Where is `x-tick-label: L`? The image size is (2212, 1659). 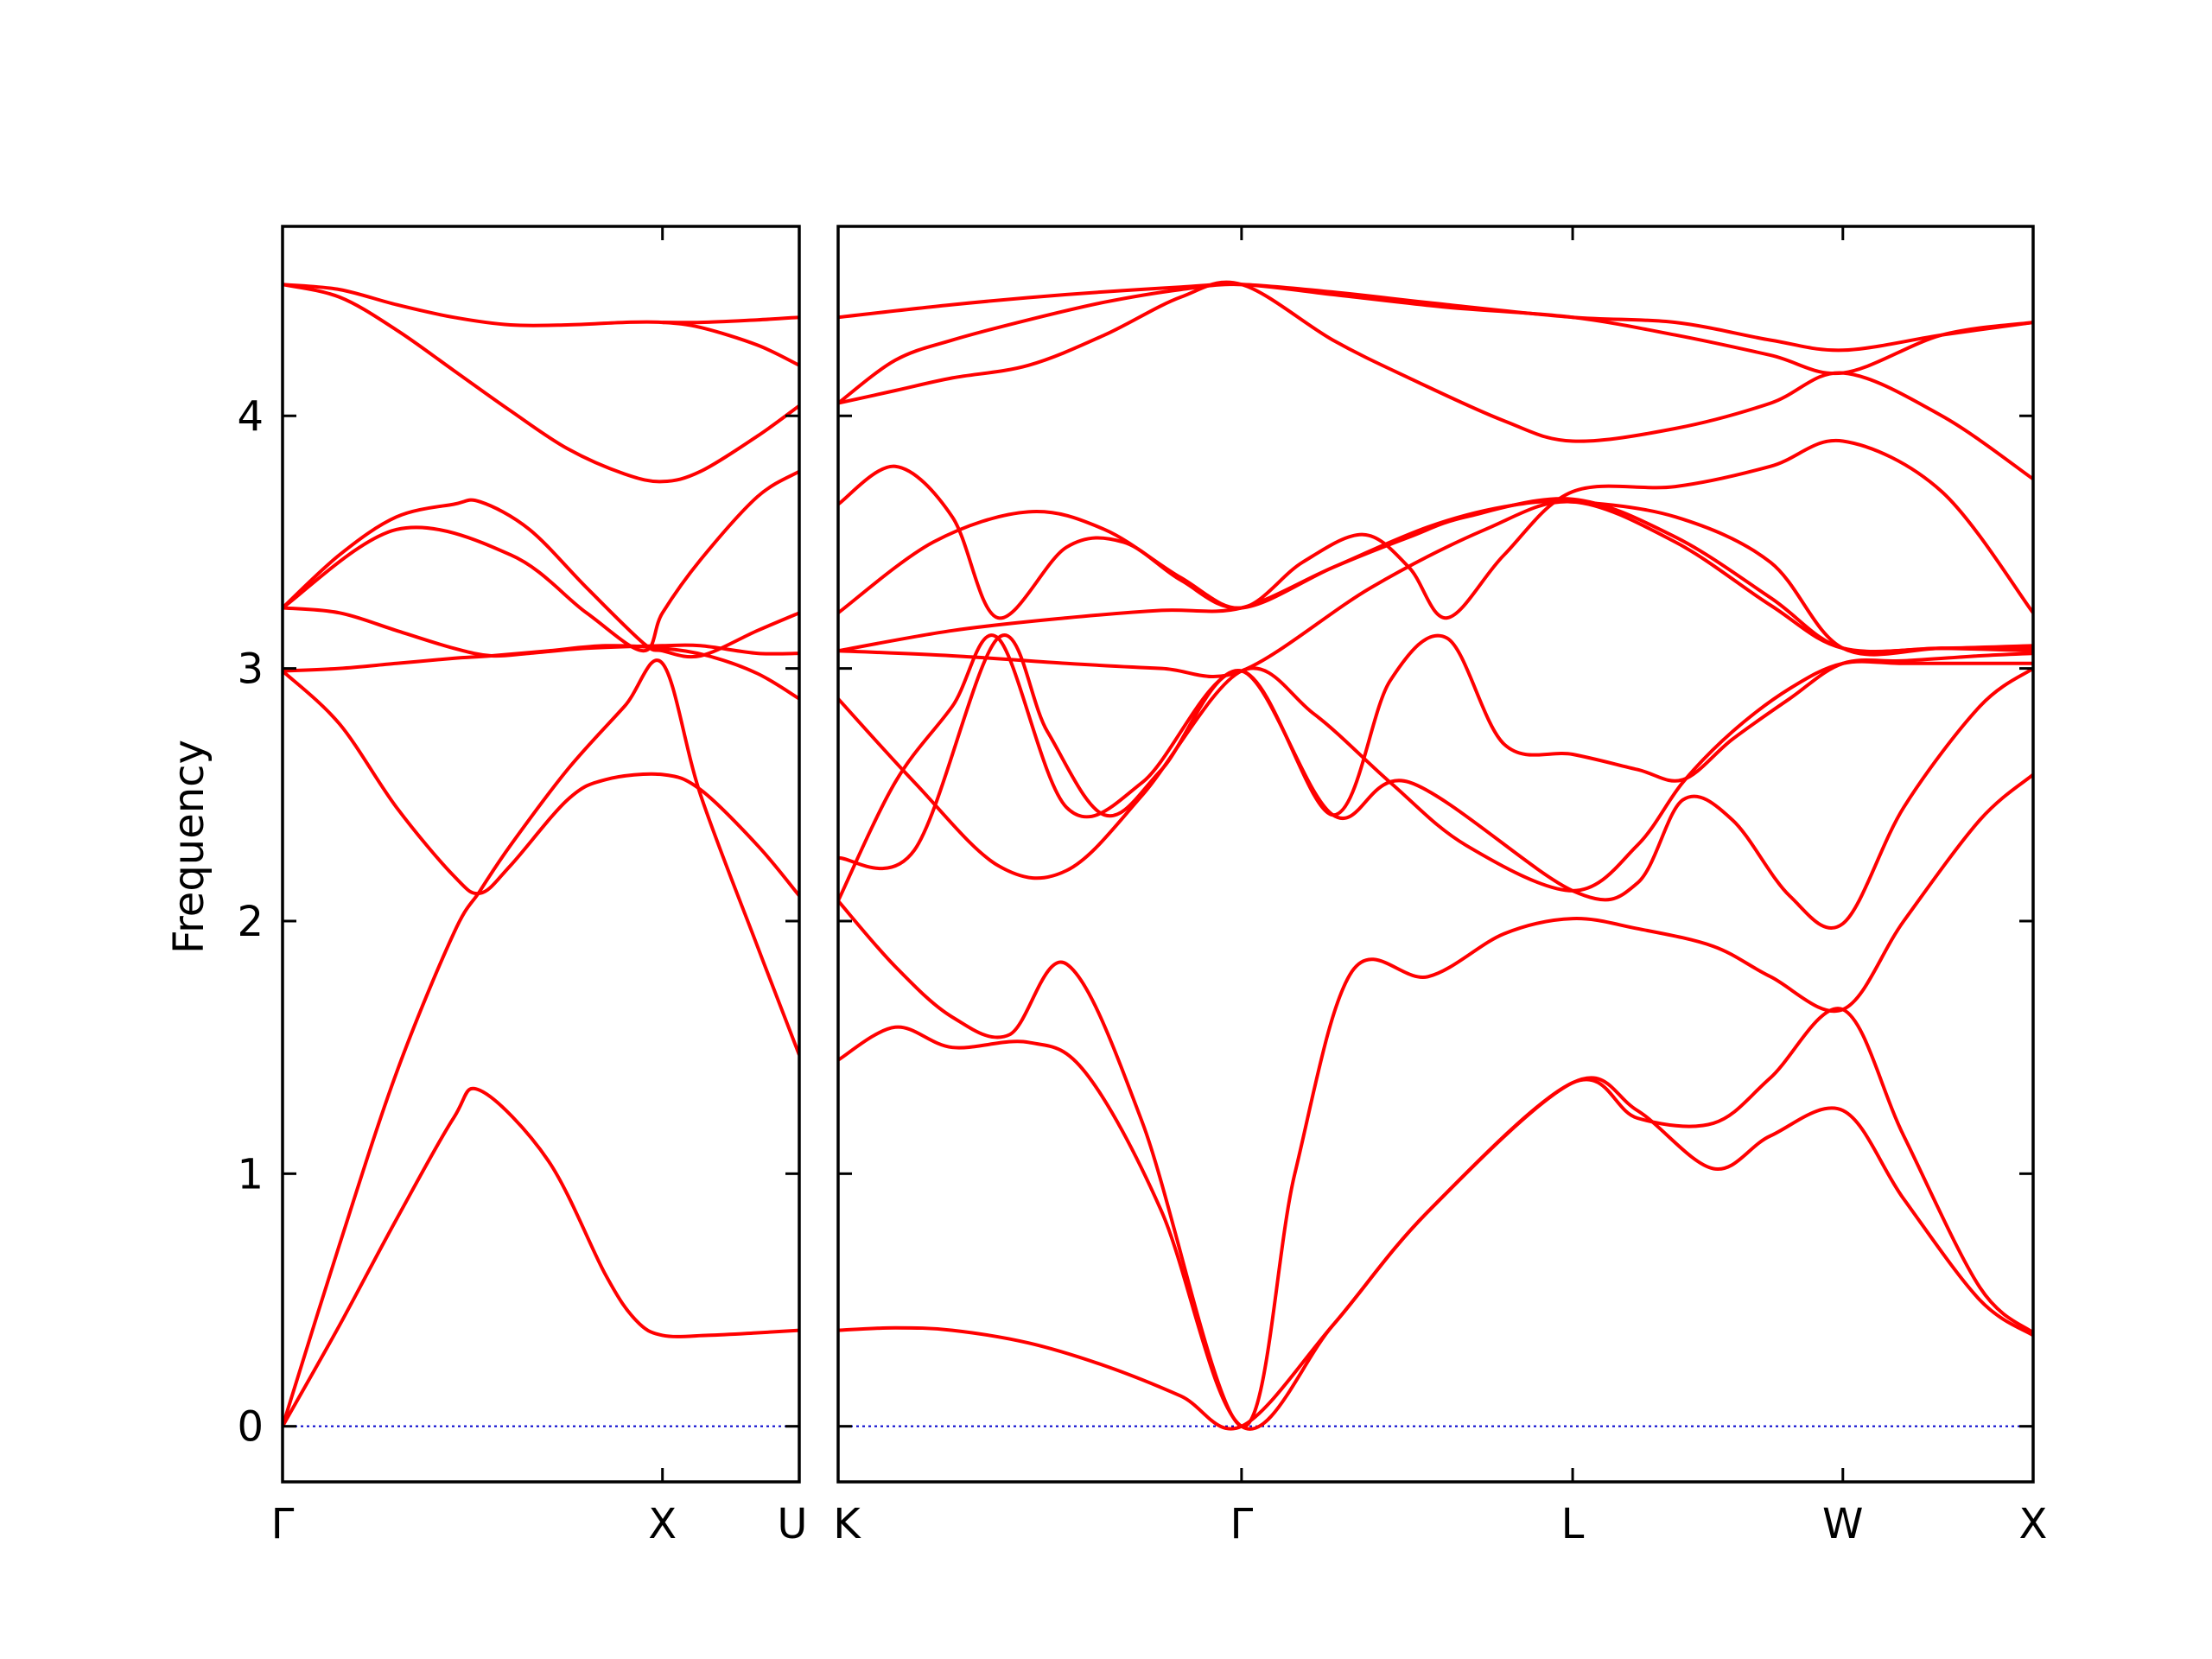
x-tick-label: L is located at coordinates (1573, 1524).